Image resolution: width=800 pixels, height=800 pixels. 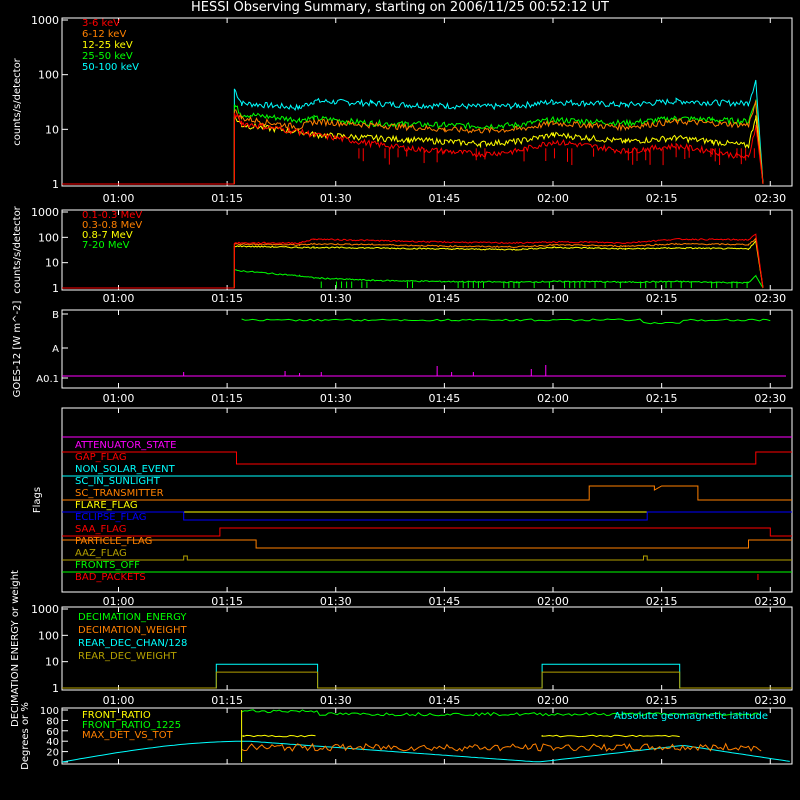 I want to click on max-det-vs-tot-line, so click(x=501, y=747).